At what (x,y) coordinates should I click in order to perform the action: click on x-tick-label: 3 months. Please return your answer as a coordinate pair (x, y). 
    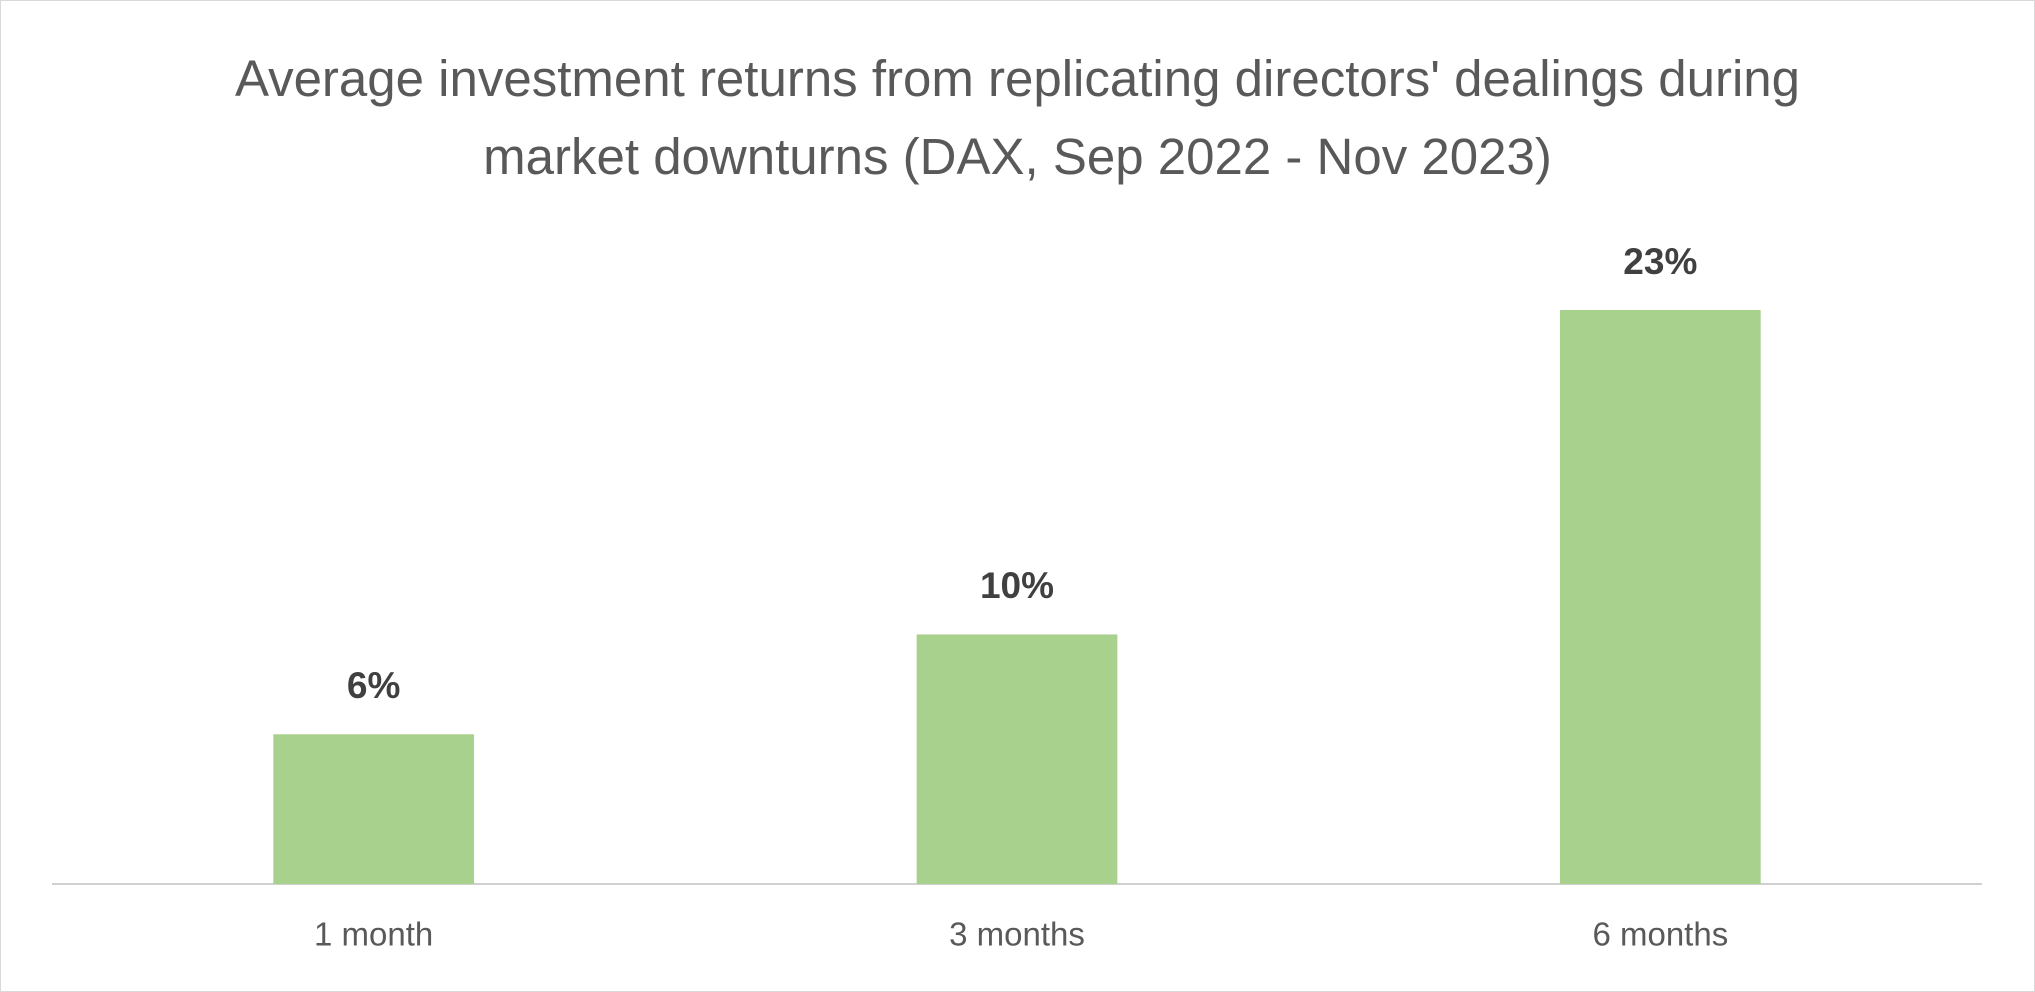
    Looking at the image, I should click on (1017, 934).